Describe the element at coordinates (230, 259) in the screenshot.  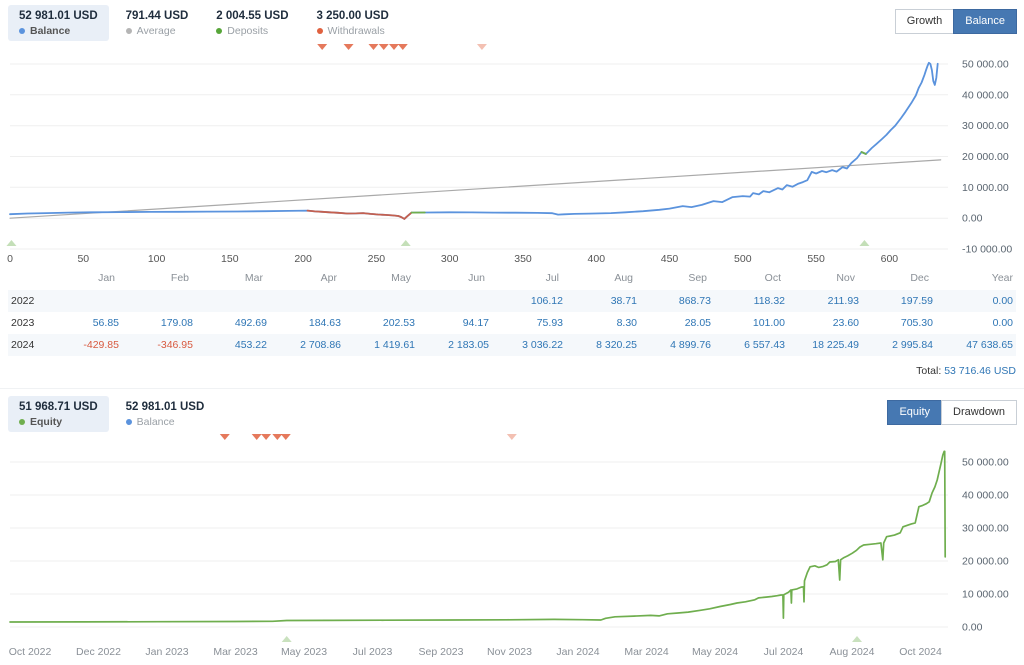
I see `svg-text: 150` at that location.